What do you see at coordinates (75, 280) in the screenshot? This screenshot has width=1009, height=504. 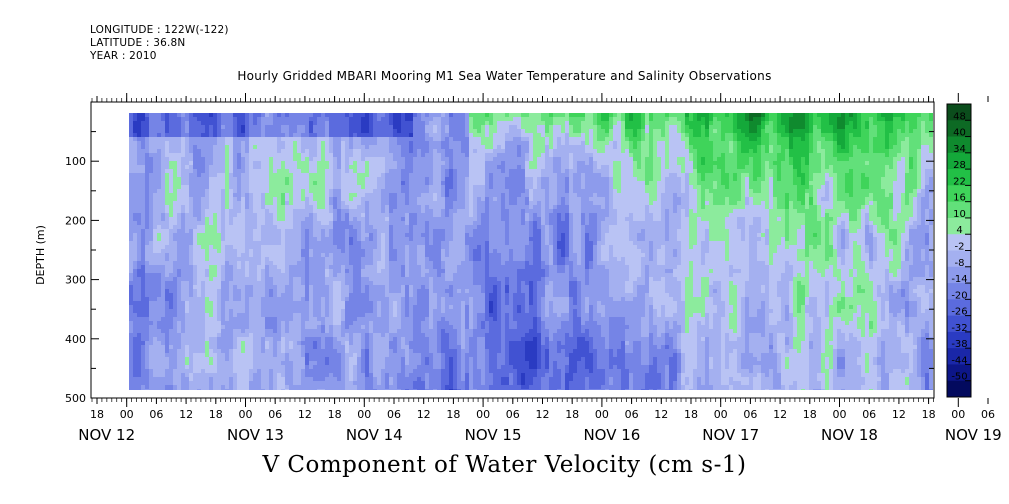 I see `y-tick-label: 300` at bounding box center [75, 280].